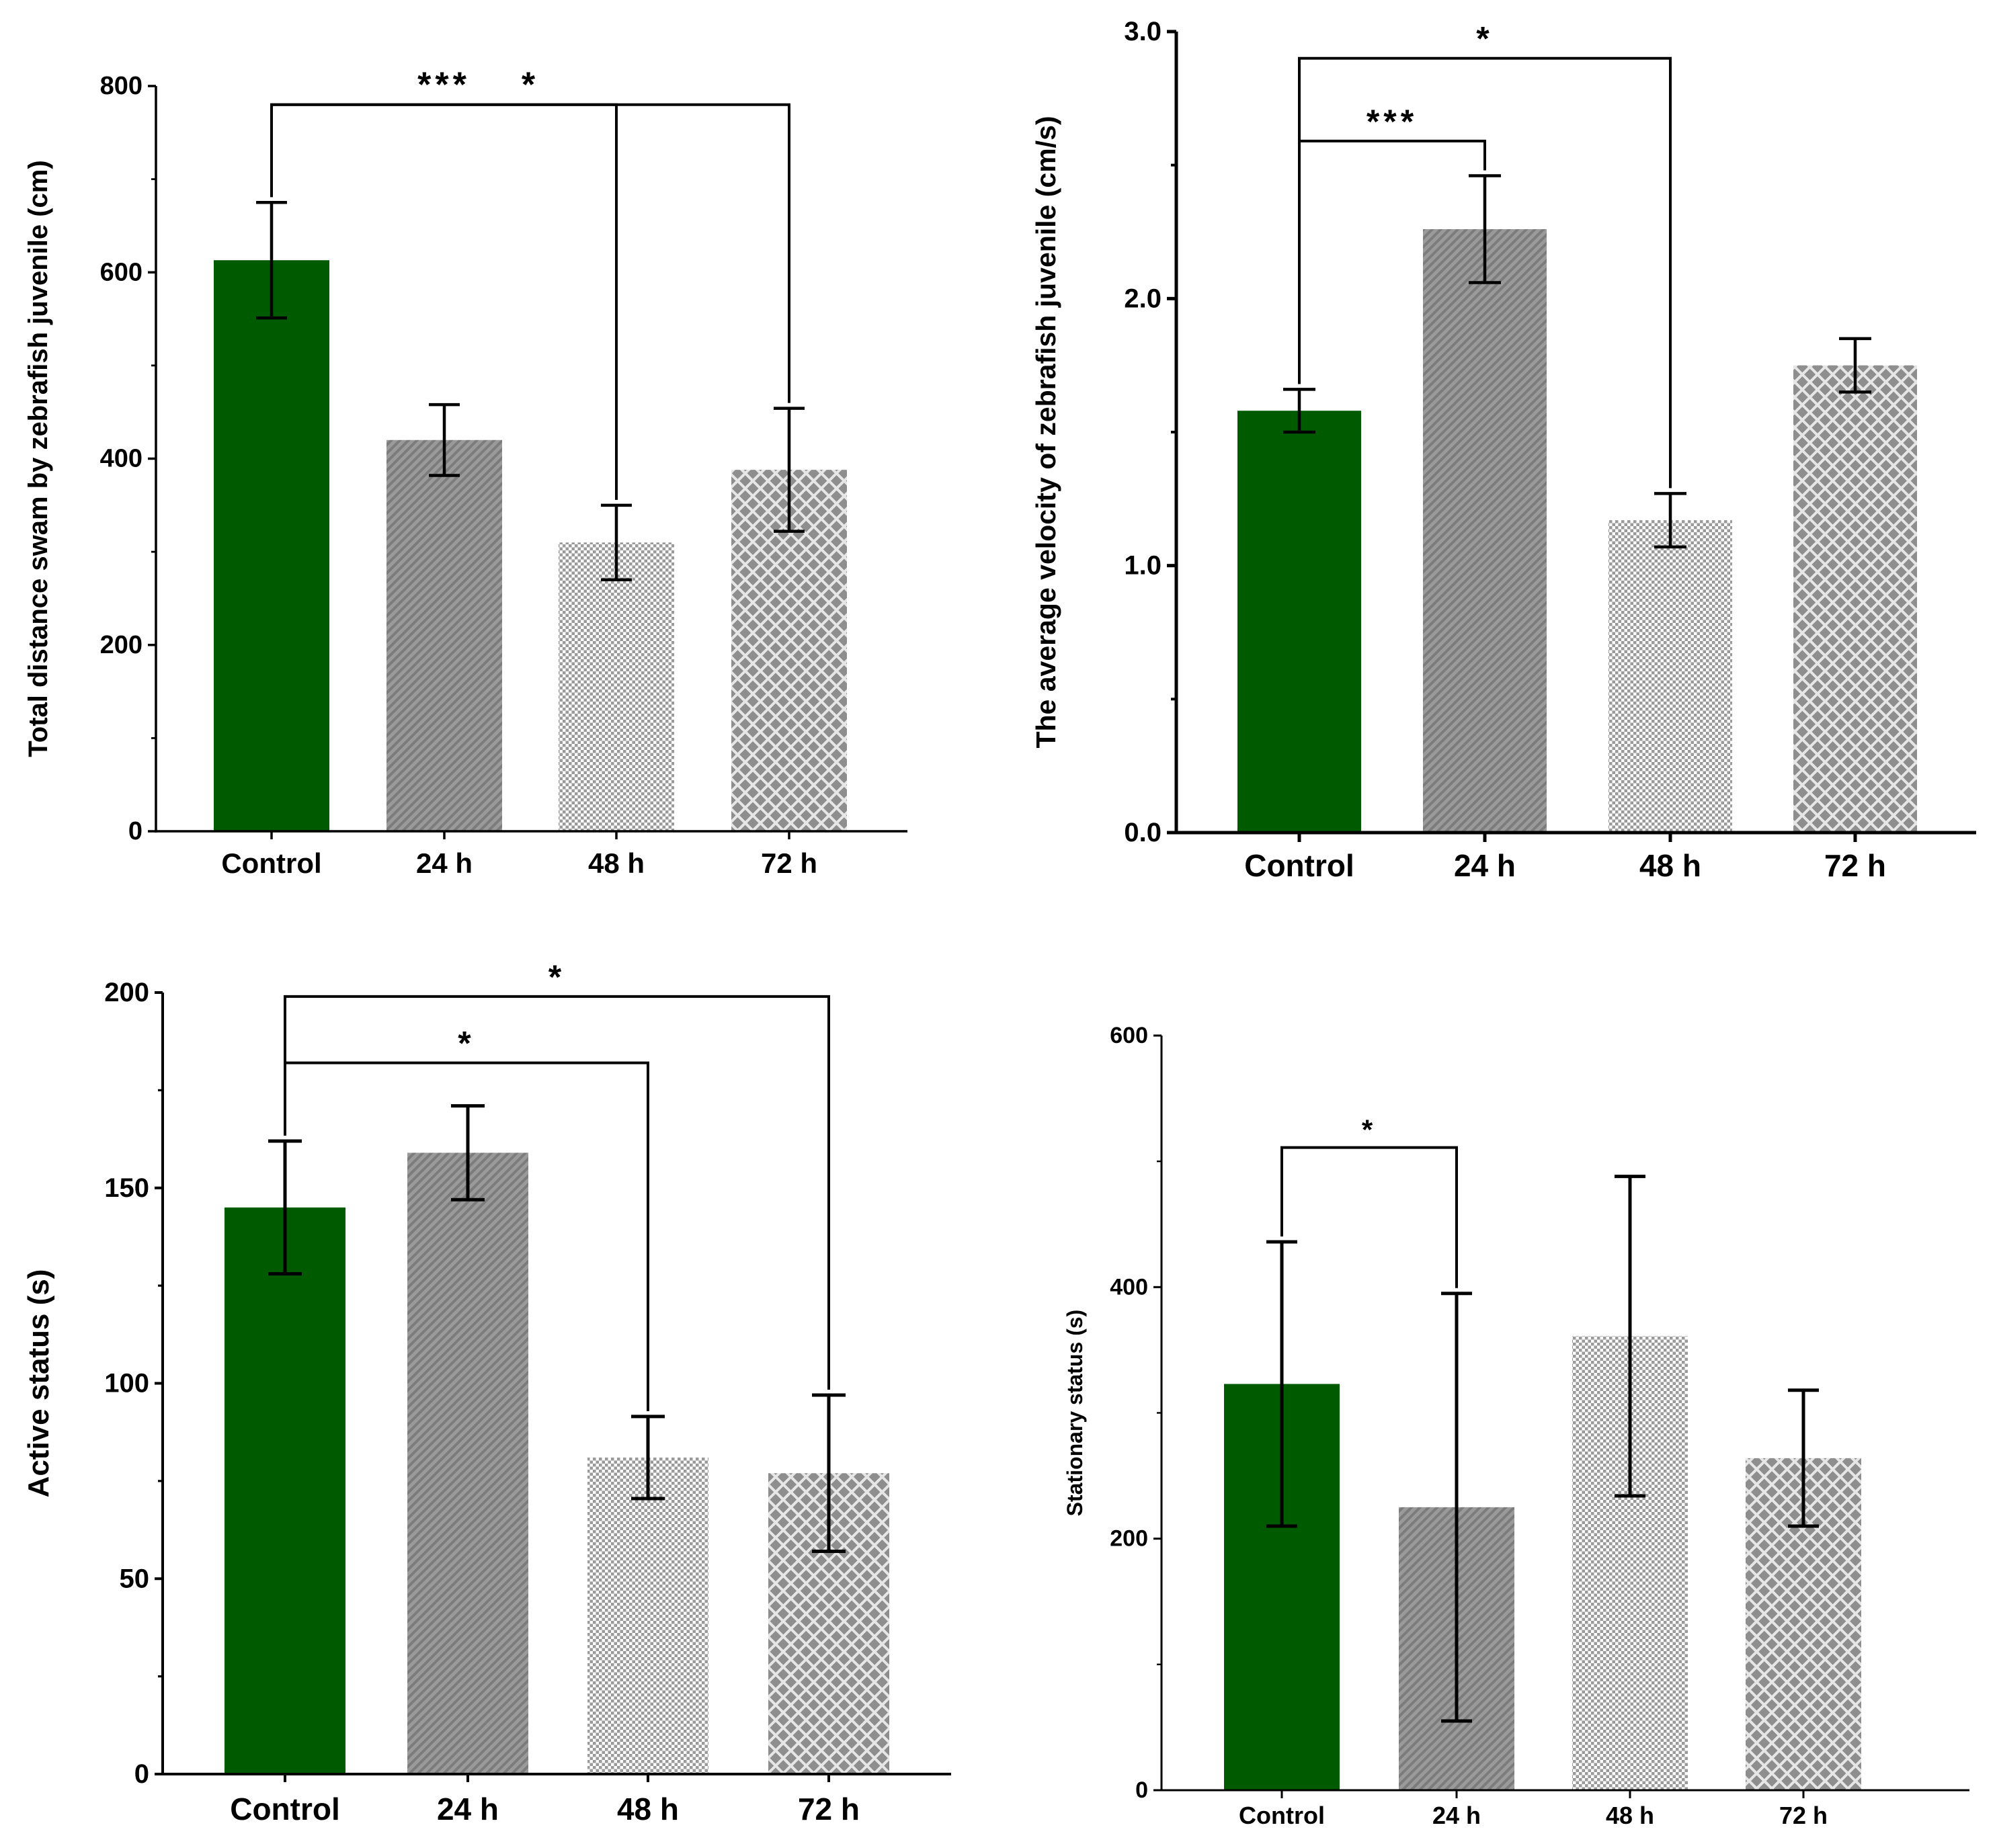 The image size is (1997, 1848). What do you see at coordinates (1142, 566) in the screenshot?
I see `y-tick-label: 1.0` at bounding box center [1142, 566].